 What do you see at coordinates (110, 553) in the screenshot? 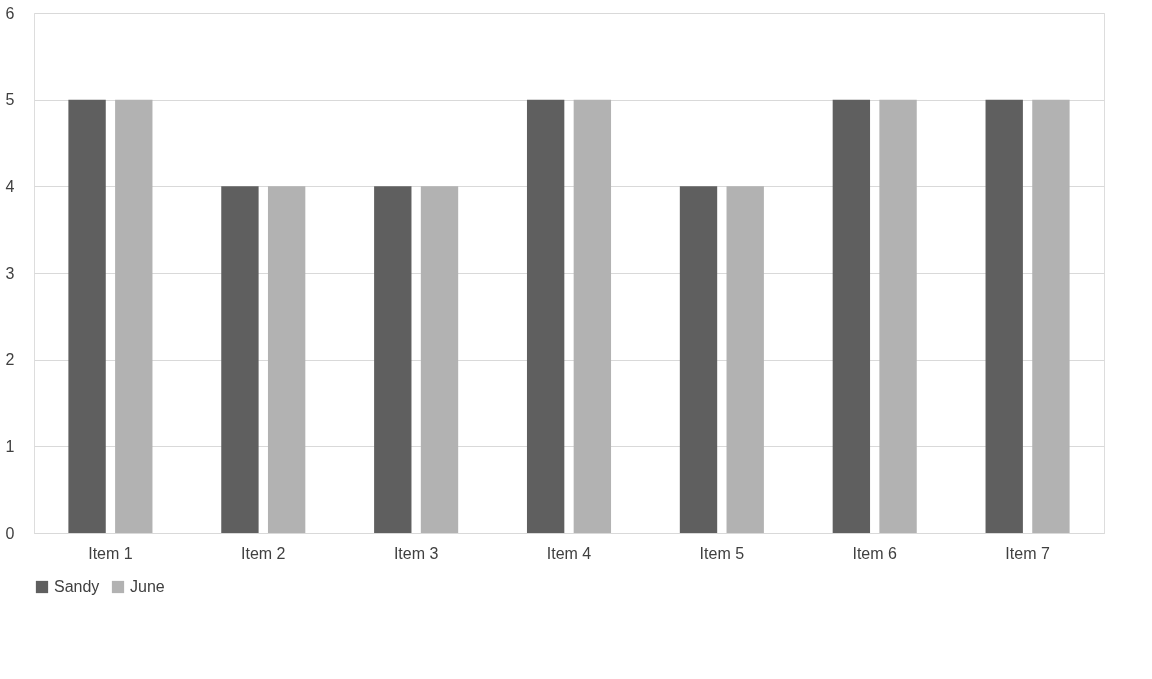
I see `x-tick-label: Item 1` at bounding box center [110, 553].